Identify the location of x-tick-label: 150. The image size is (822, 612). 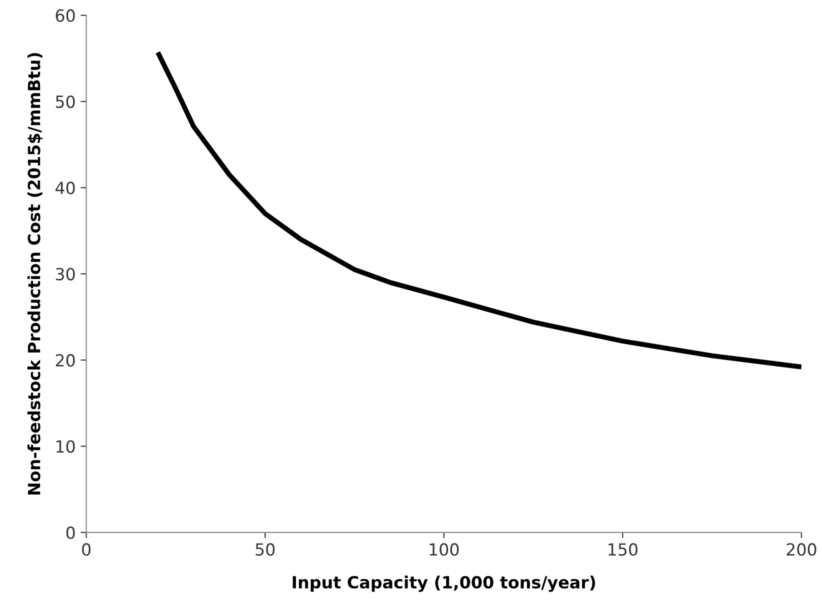
(623, 549).